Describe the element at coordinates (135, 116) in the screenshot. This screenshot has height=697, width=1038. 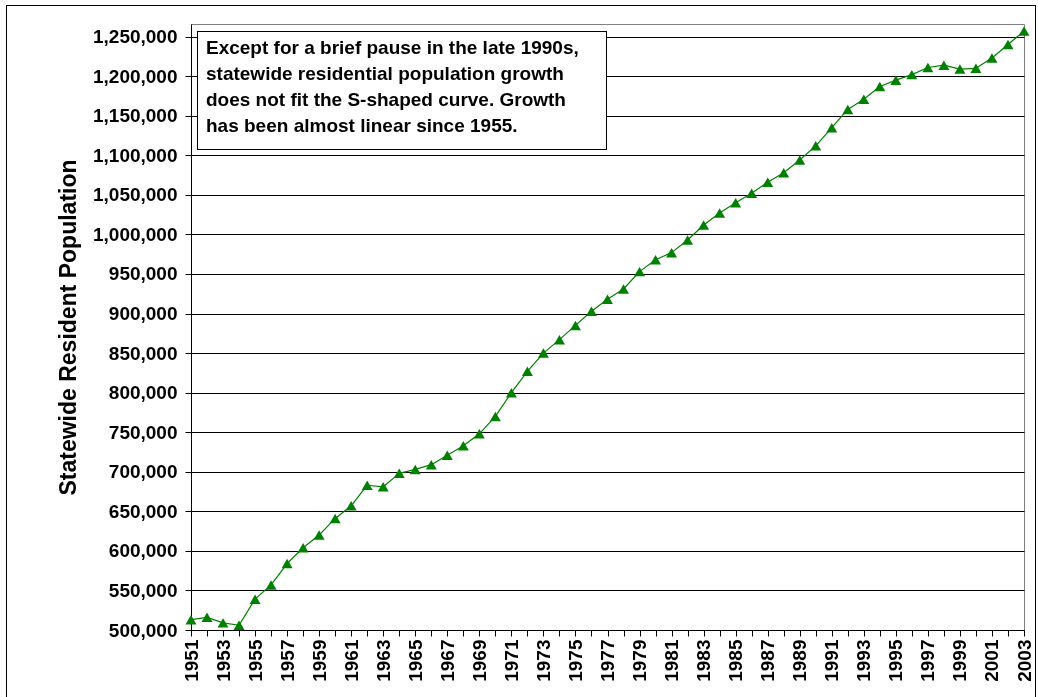
I see `y-tick-label: 1,150,000` at that location.